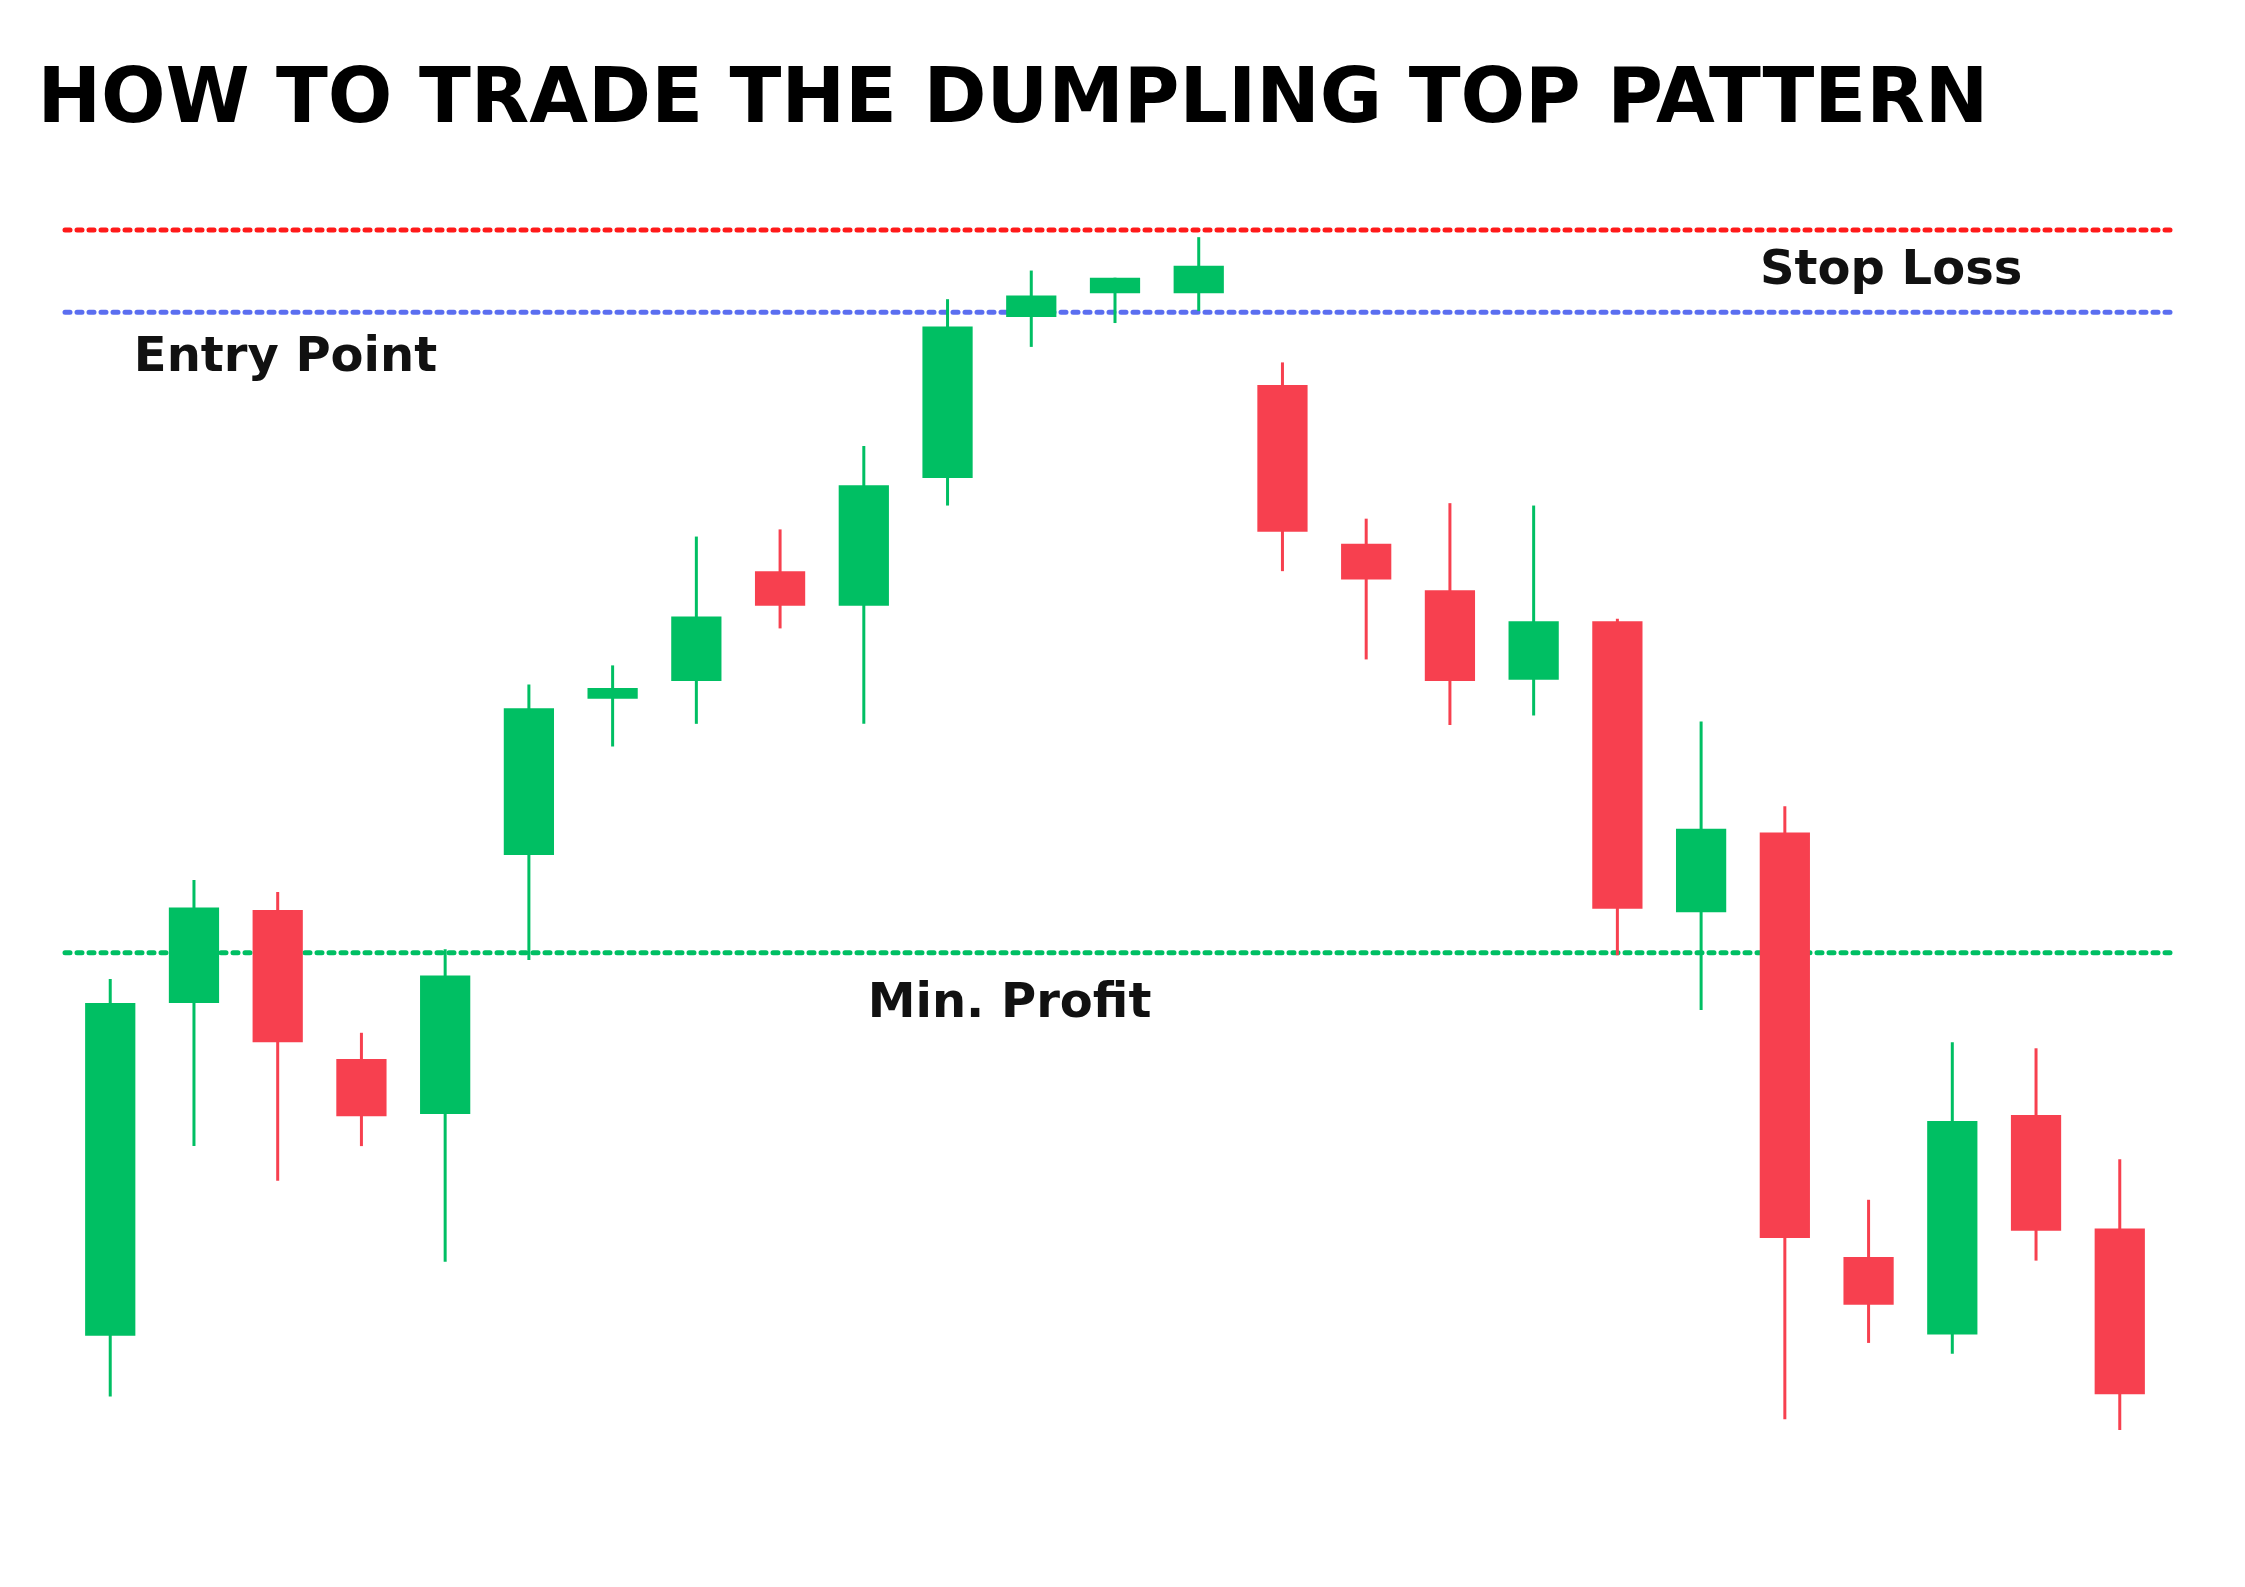 Image resolution: width=2245 pixels, height=1587 pixels. What do you see at coordinates (285, 354) in the screenshot?
I see `ref-line-label: Entry Point` at bounding box center [285, 354].